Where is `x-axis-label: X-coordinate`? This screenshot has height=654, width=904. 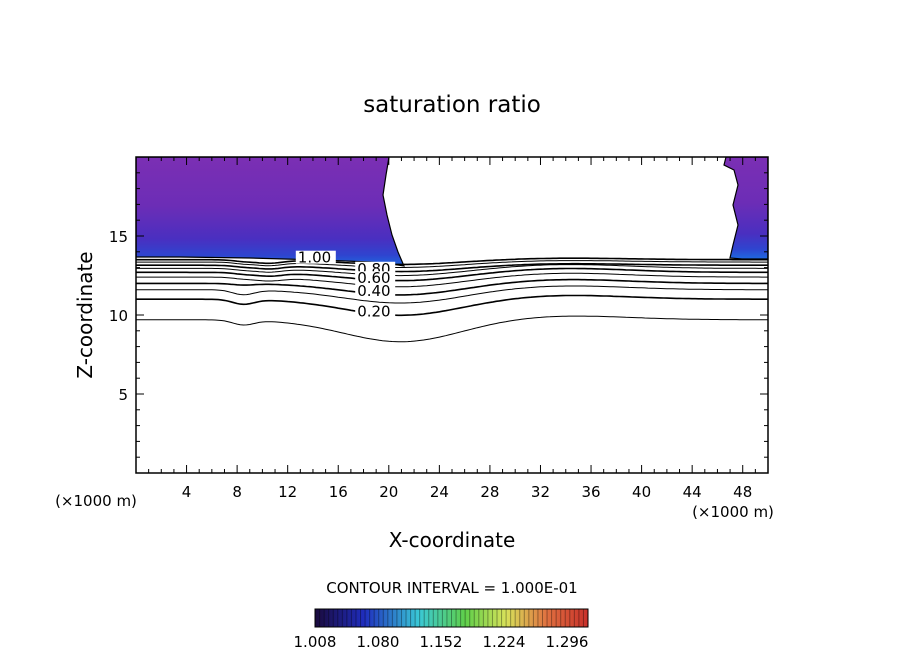
x-axis-label: X-coordinate is located at coordinates (452, 540).